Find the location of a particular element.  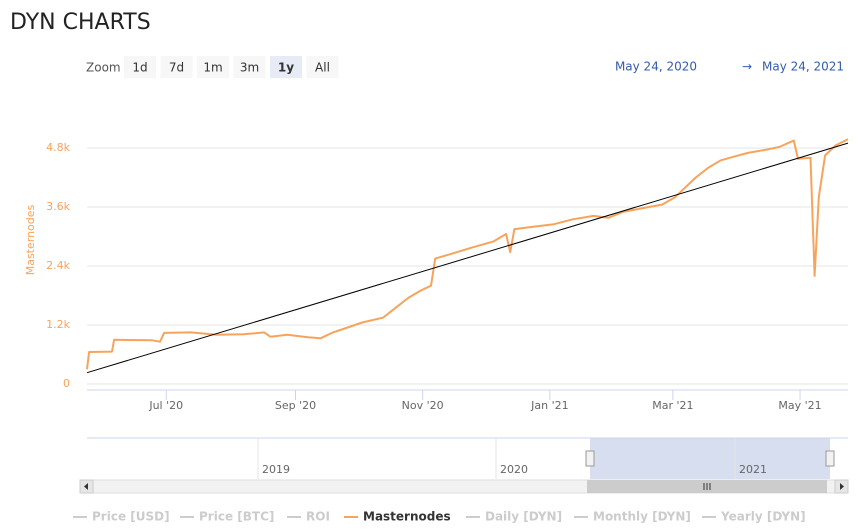

scroll-left-arrow is located at coordinates (86, 486).